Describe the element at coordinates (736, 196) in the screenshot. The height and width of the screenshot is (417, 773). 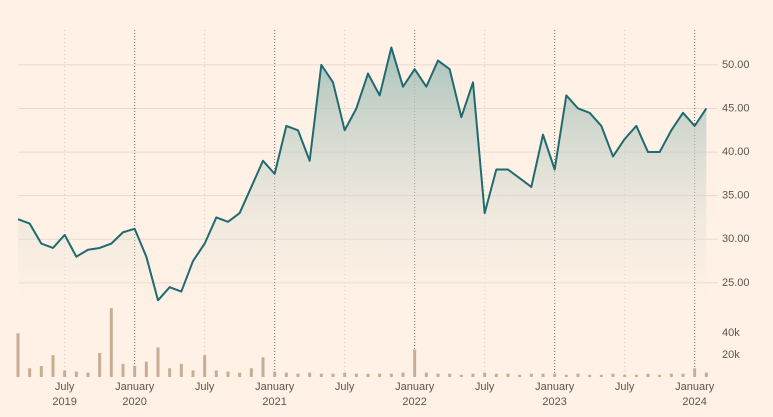
I see `y-tick-label: 35.00` at that location.